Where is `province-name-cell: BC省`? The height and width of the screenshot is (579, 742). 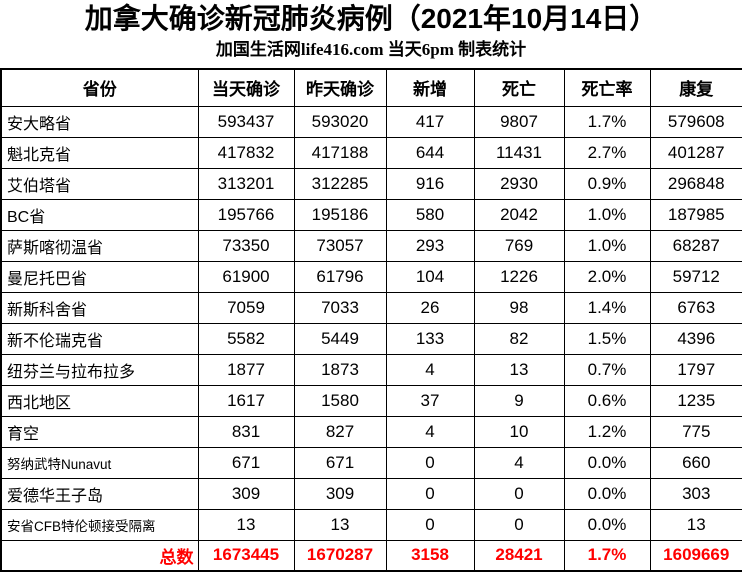
province-name-cell: BC省 is located at coordinates (99, 214).